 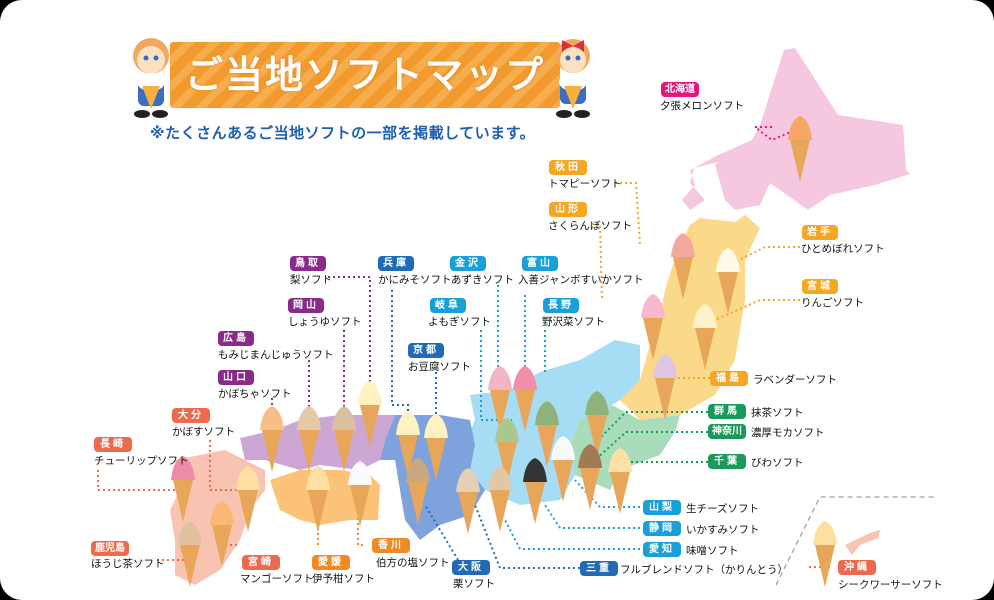 What do you see at coordinates (662, 507) in the screenshot?
I see `pref-tag-yamanashi: 山梨` at bounding box center [662, 507].